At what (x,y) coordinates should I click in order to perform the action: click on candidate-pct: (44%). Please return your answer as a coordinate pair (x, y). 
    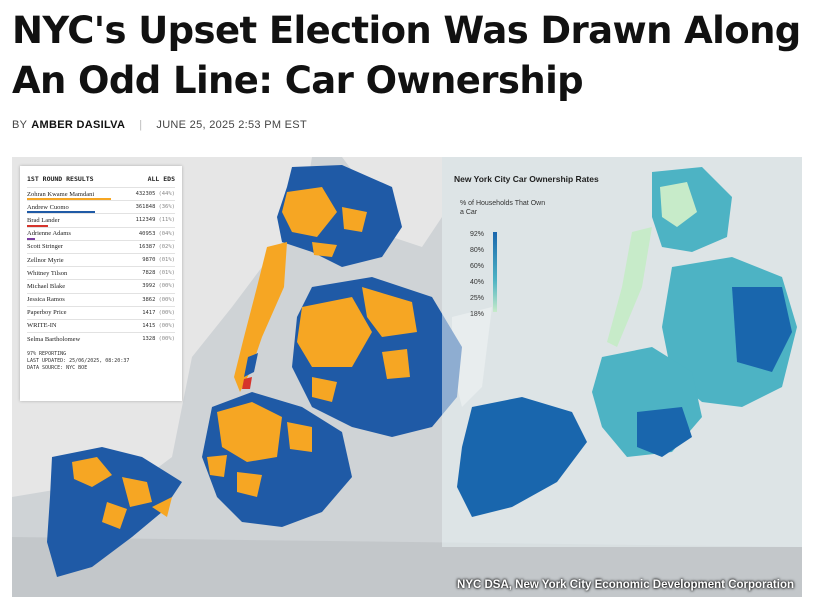
    Looking at the image, I should click on (166, 194).